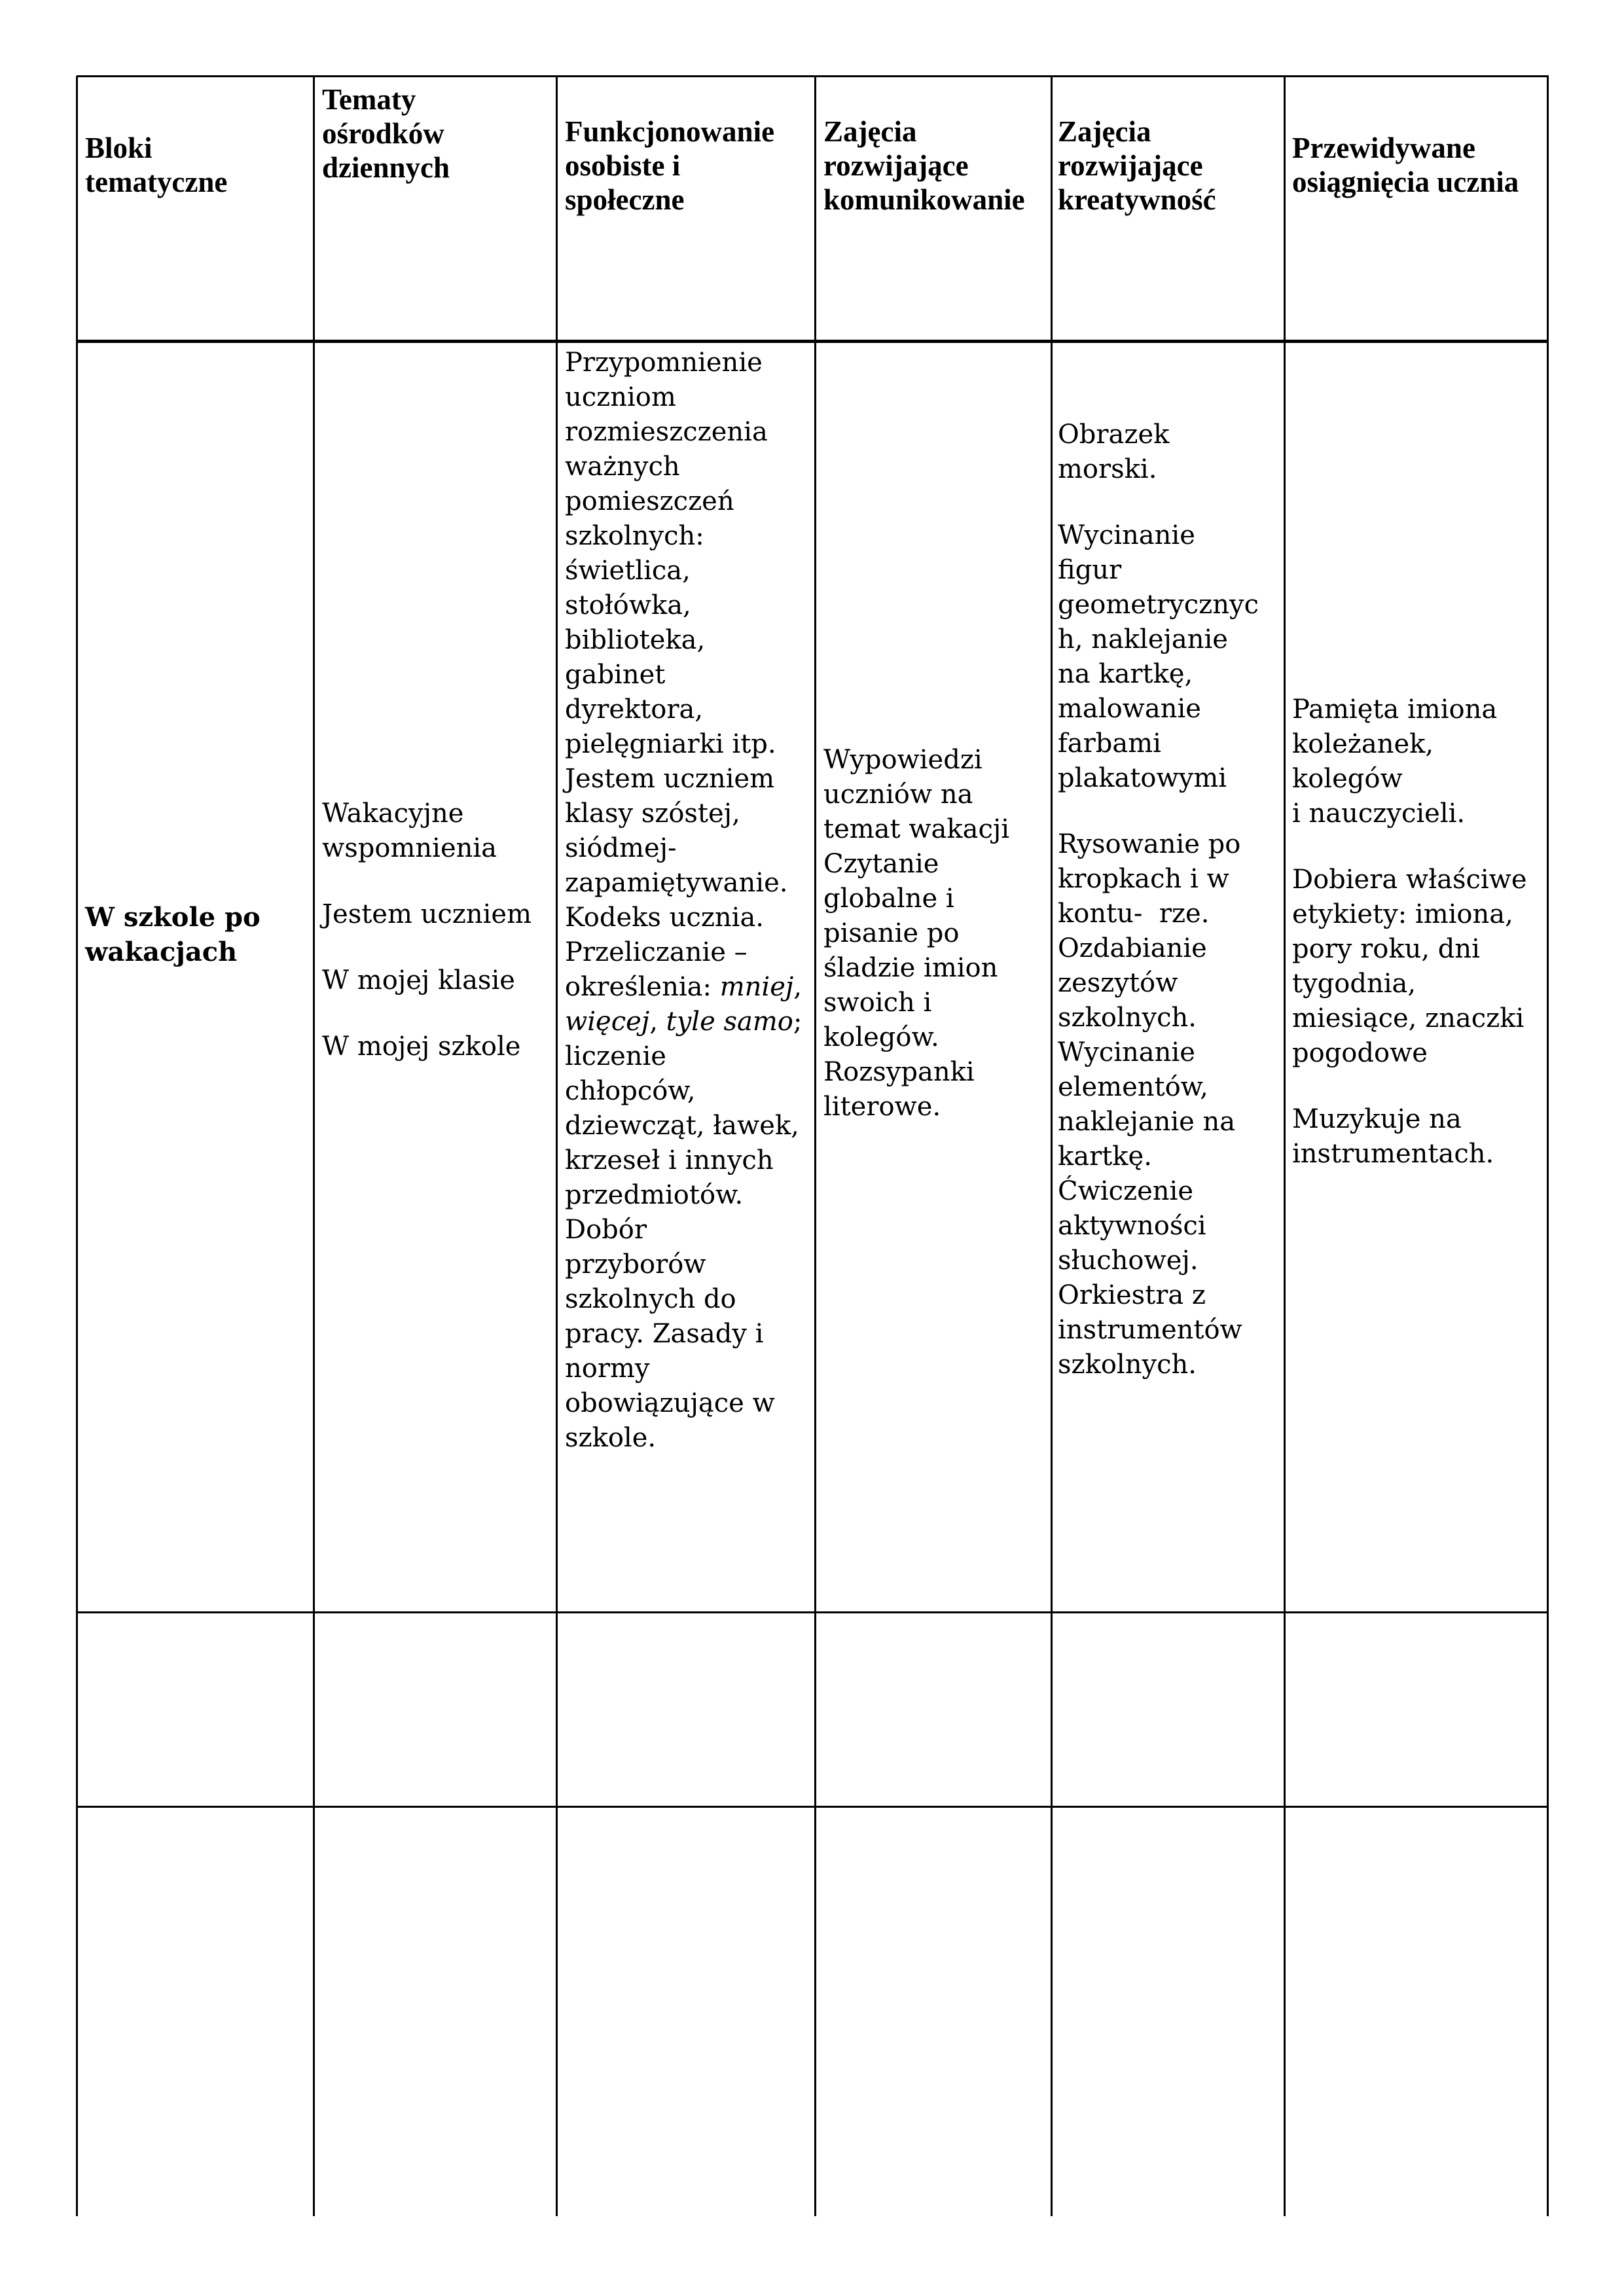 The height and width of the screenshot is (2296, 1624). What do you see at coordinates (611, 1438) in the screenshot?
I see `text-line: szkole.` at bounding box center [611, 1438].